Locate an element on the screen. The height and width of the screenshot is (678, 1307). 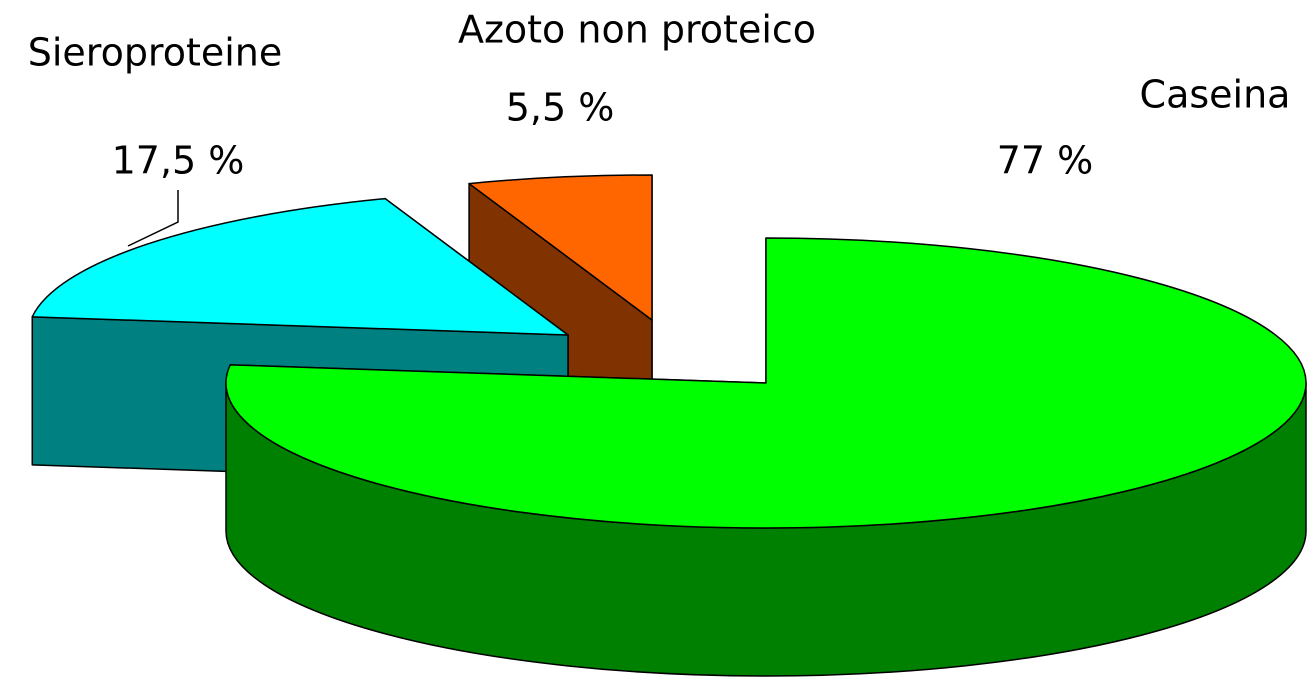
category-label: Sieroproteine is located at coordinates (155, 53).